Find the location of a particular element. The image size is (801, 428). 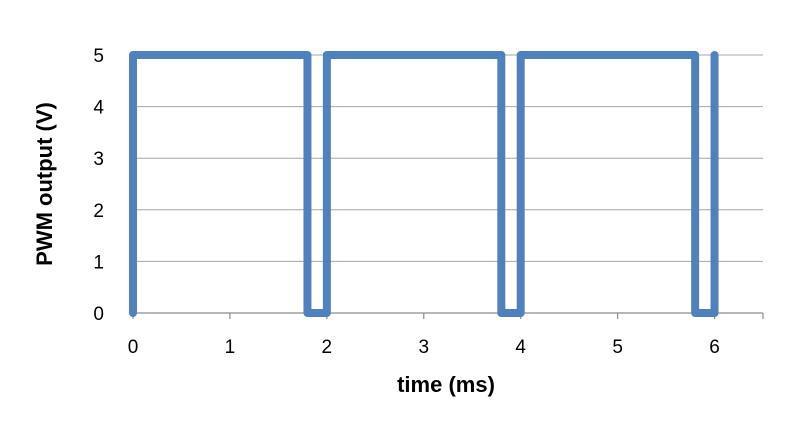

y-axis-title: PWM output (V) is located at coordinates (44, 184).